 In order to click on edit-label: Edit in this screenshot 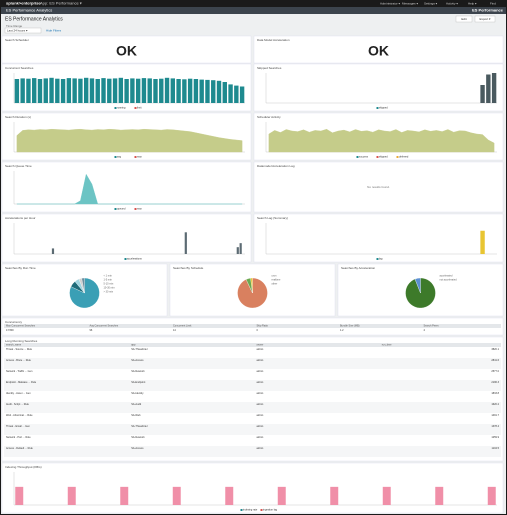, I will do `click(463, 19)`.